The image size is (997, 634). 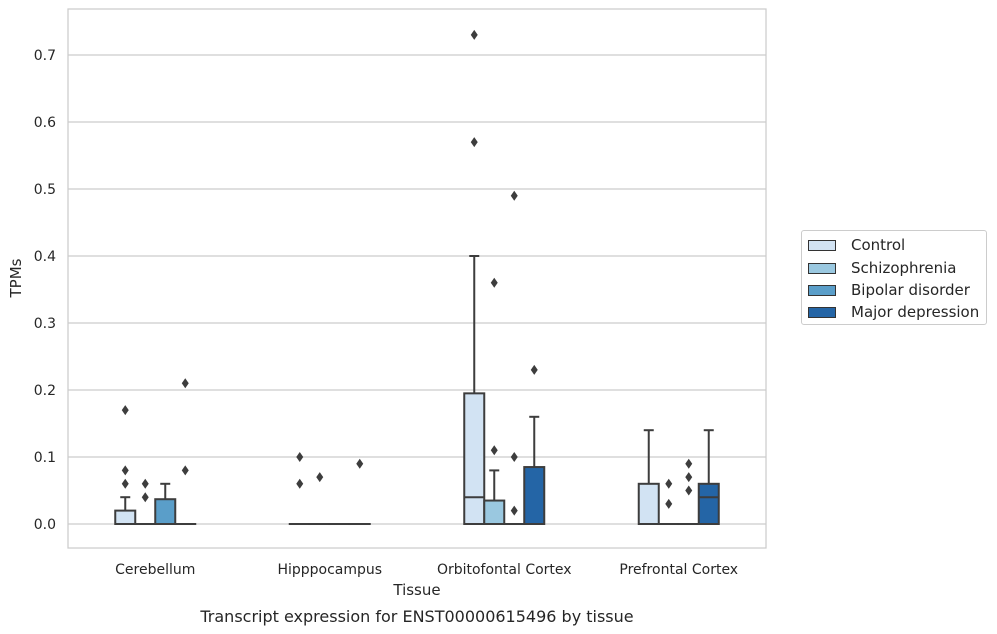 What do you see at coordinates (504, 570) in the screenshot?
I see `x-tick-label: Orbitofontal Cortex` at bounding box center [504, 570].